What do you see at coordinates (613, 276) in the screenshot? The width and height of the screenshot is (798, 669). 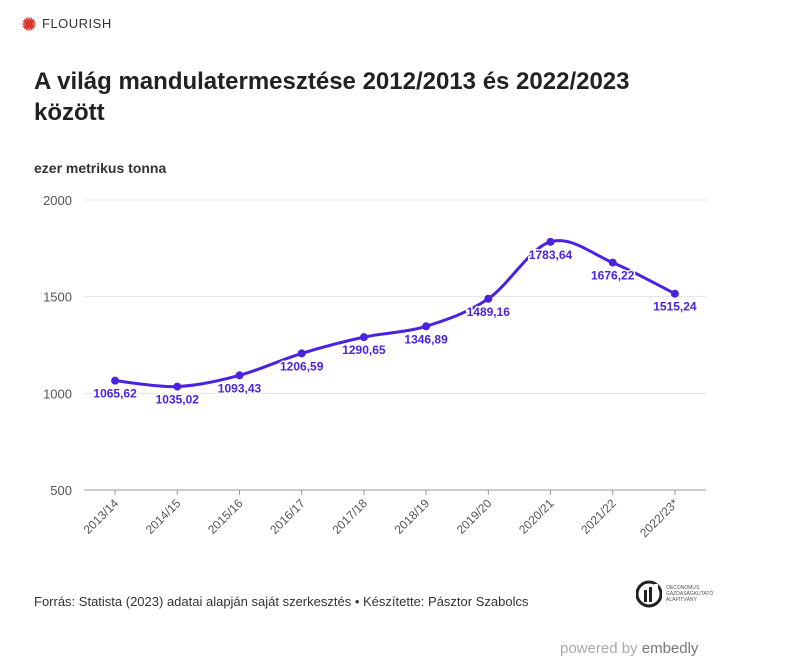 I see `data-label: 1676,22` at bounding box center [613, 276].